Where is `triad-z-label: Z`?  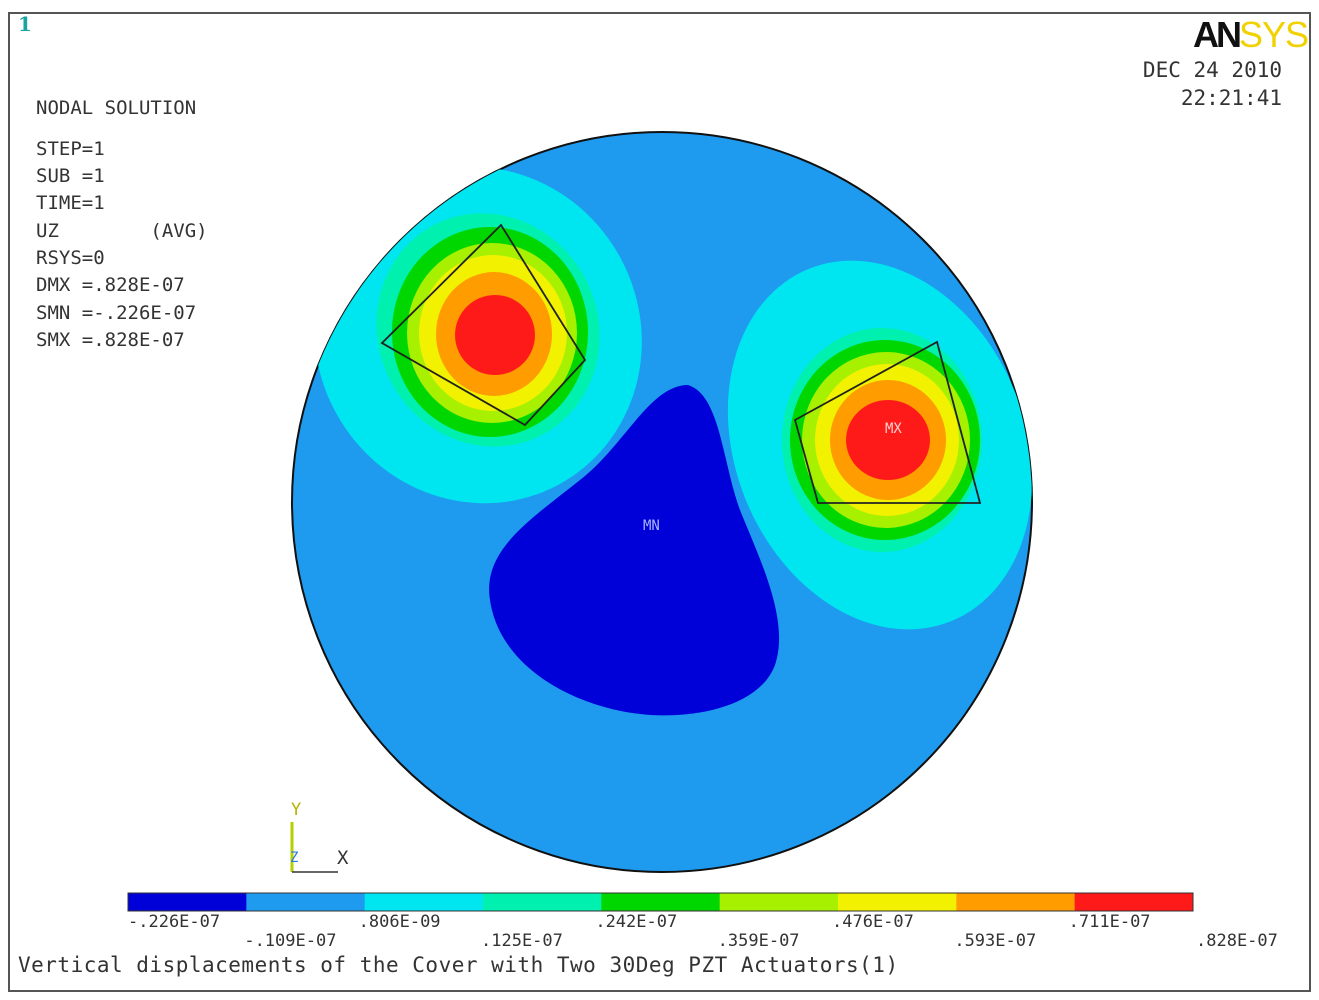
triad-z-label: Z is located at coordinates (294, 858).